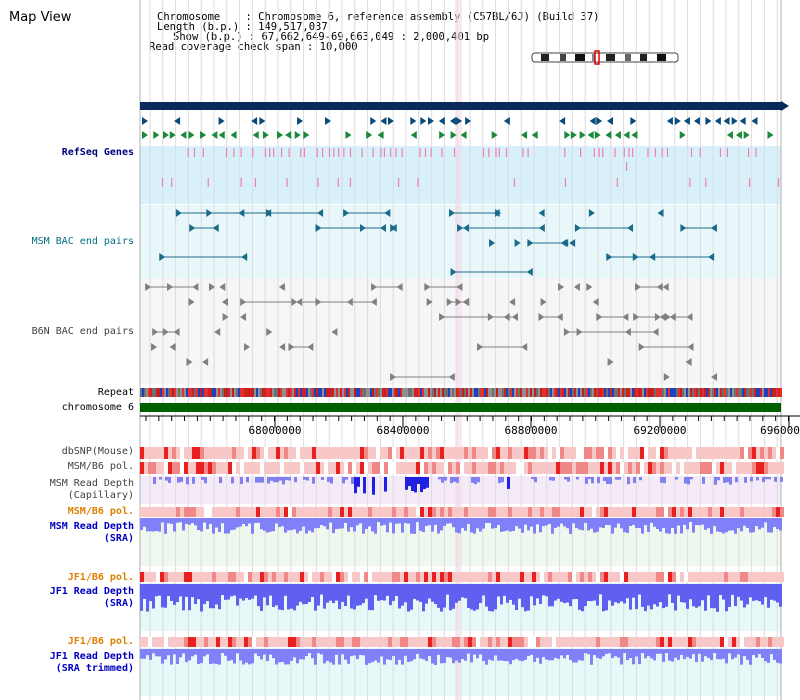 This screenshot has width=800, height=700. I want to click on track-label-msm-b6-pol-1: MSM/B6 pol., so click(100, 466).